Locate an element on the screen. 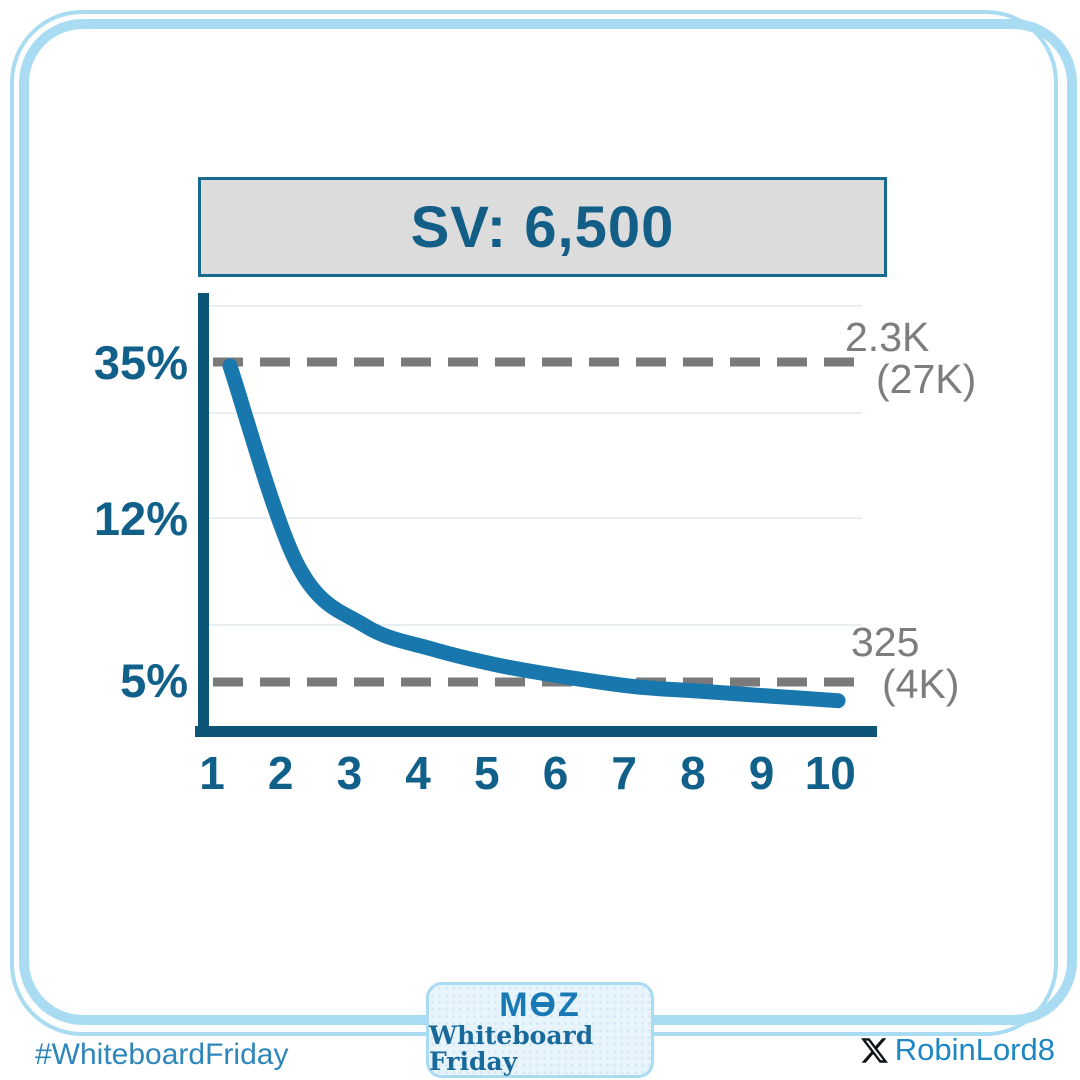 The height and width of the screenshot is (1080, 1080). moz-logo-letter: Z is located at coordinates (569, 1004).